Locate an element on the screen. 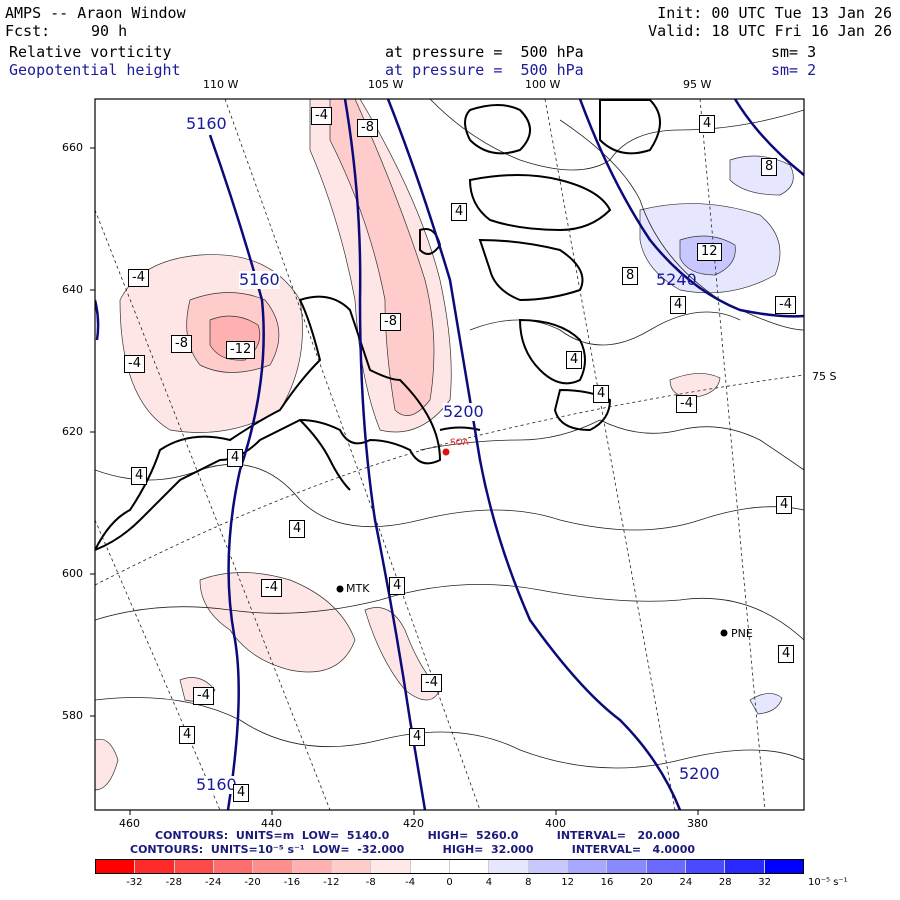 This screenshot has height=900, width=900. height-label-5200-b: 5200 is located at coordinates (699, 773).